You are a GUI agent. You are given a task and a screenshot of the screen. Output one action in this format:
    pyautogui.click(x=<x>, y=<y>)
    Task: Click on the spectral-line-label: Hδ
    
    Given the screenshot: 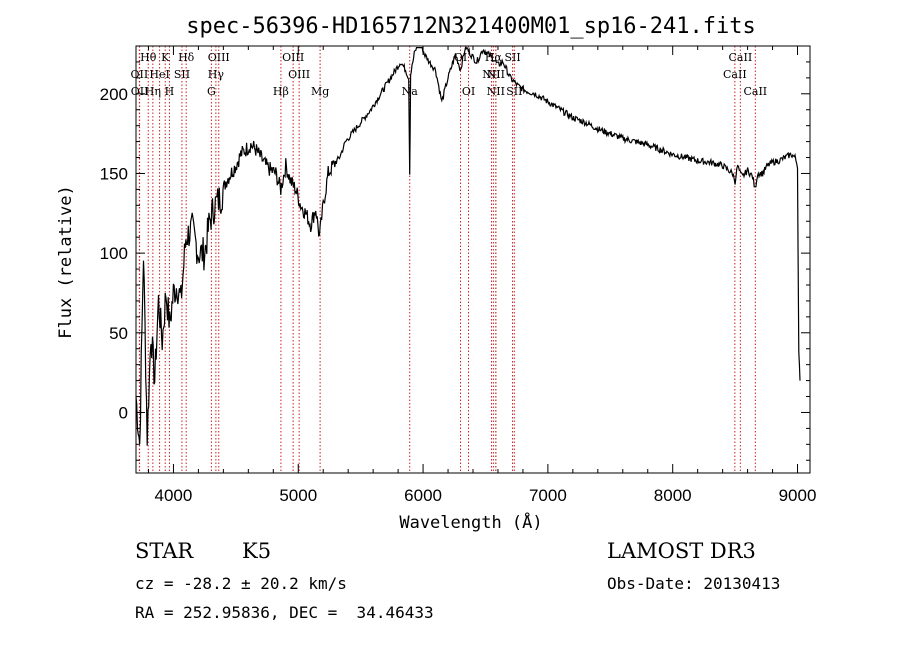 What is the action you would take?
    pyautogui.click(x=186, y=57)
    